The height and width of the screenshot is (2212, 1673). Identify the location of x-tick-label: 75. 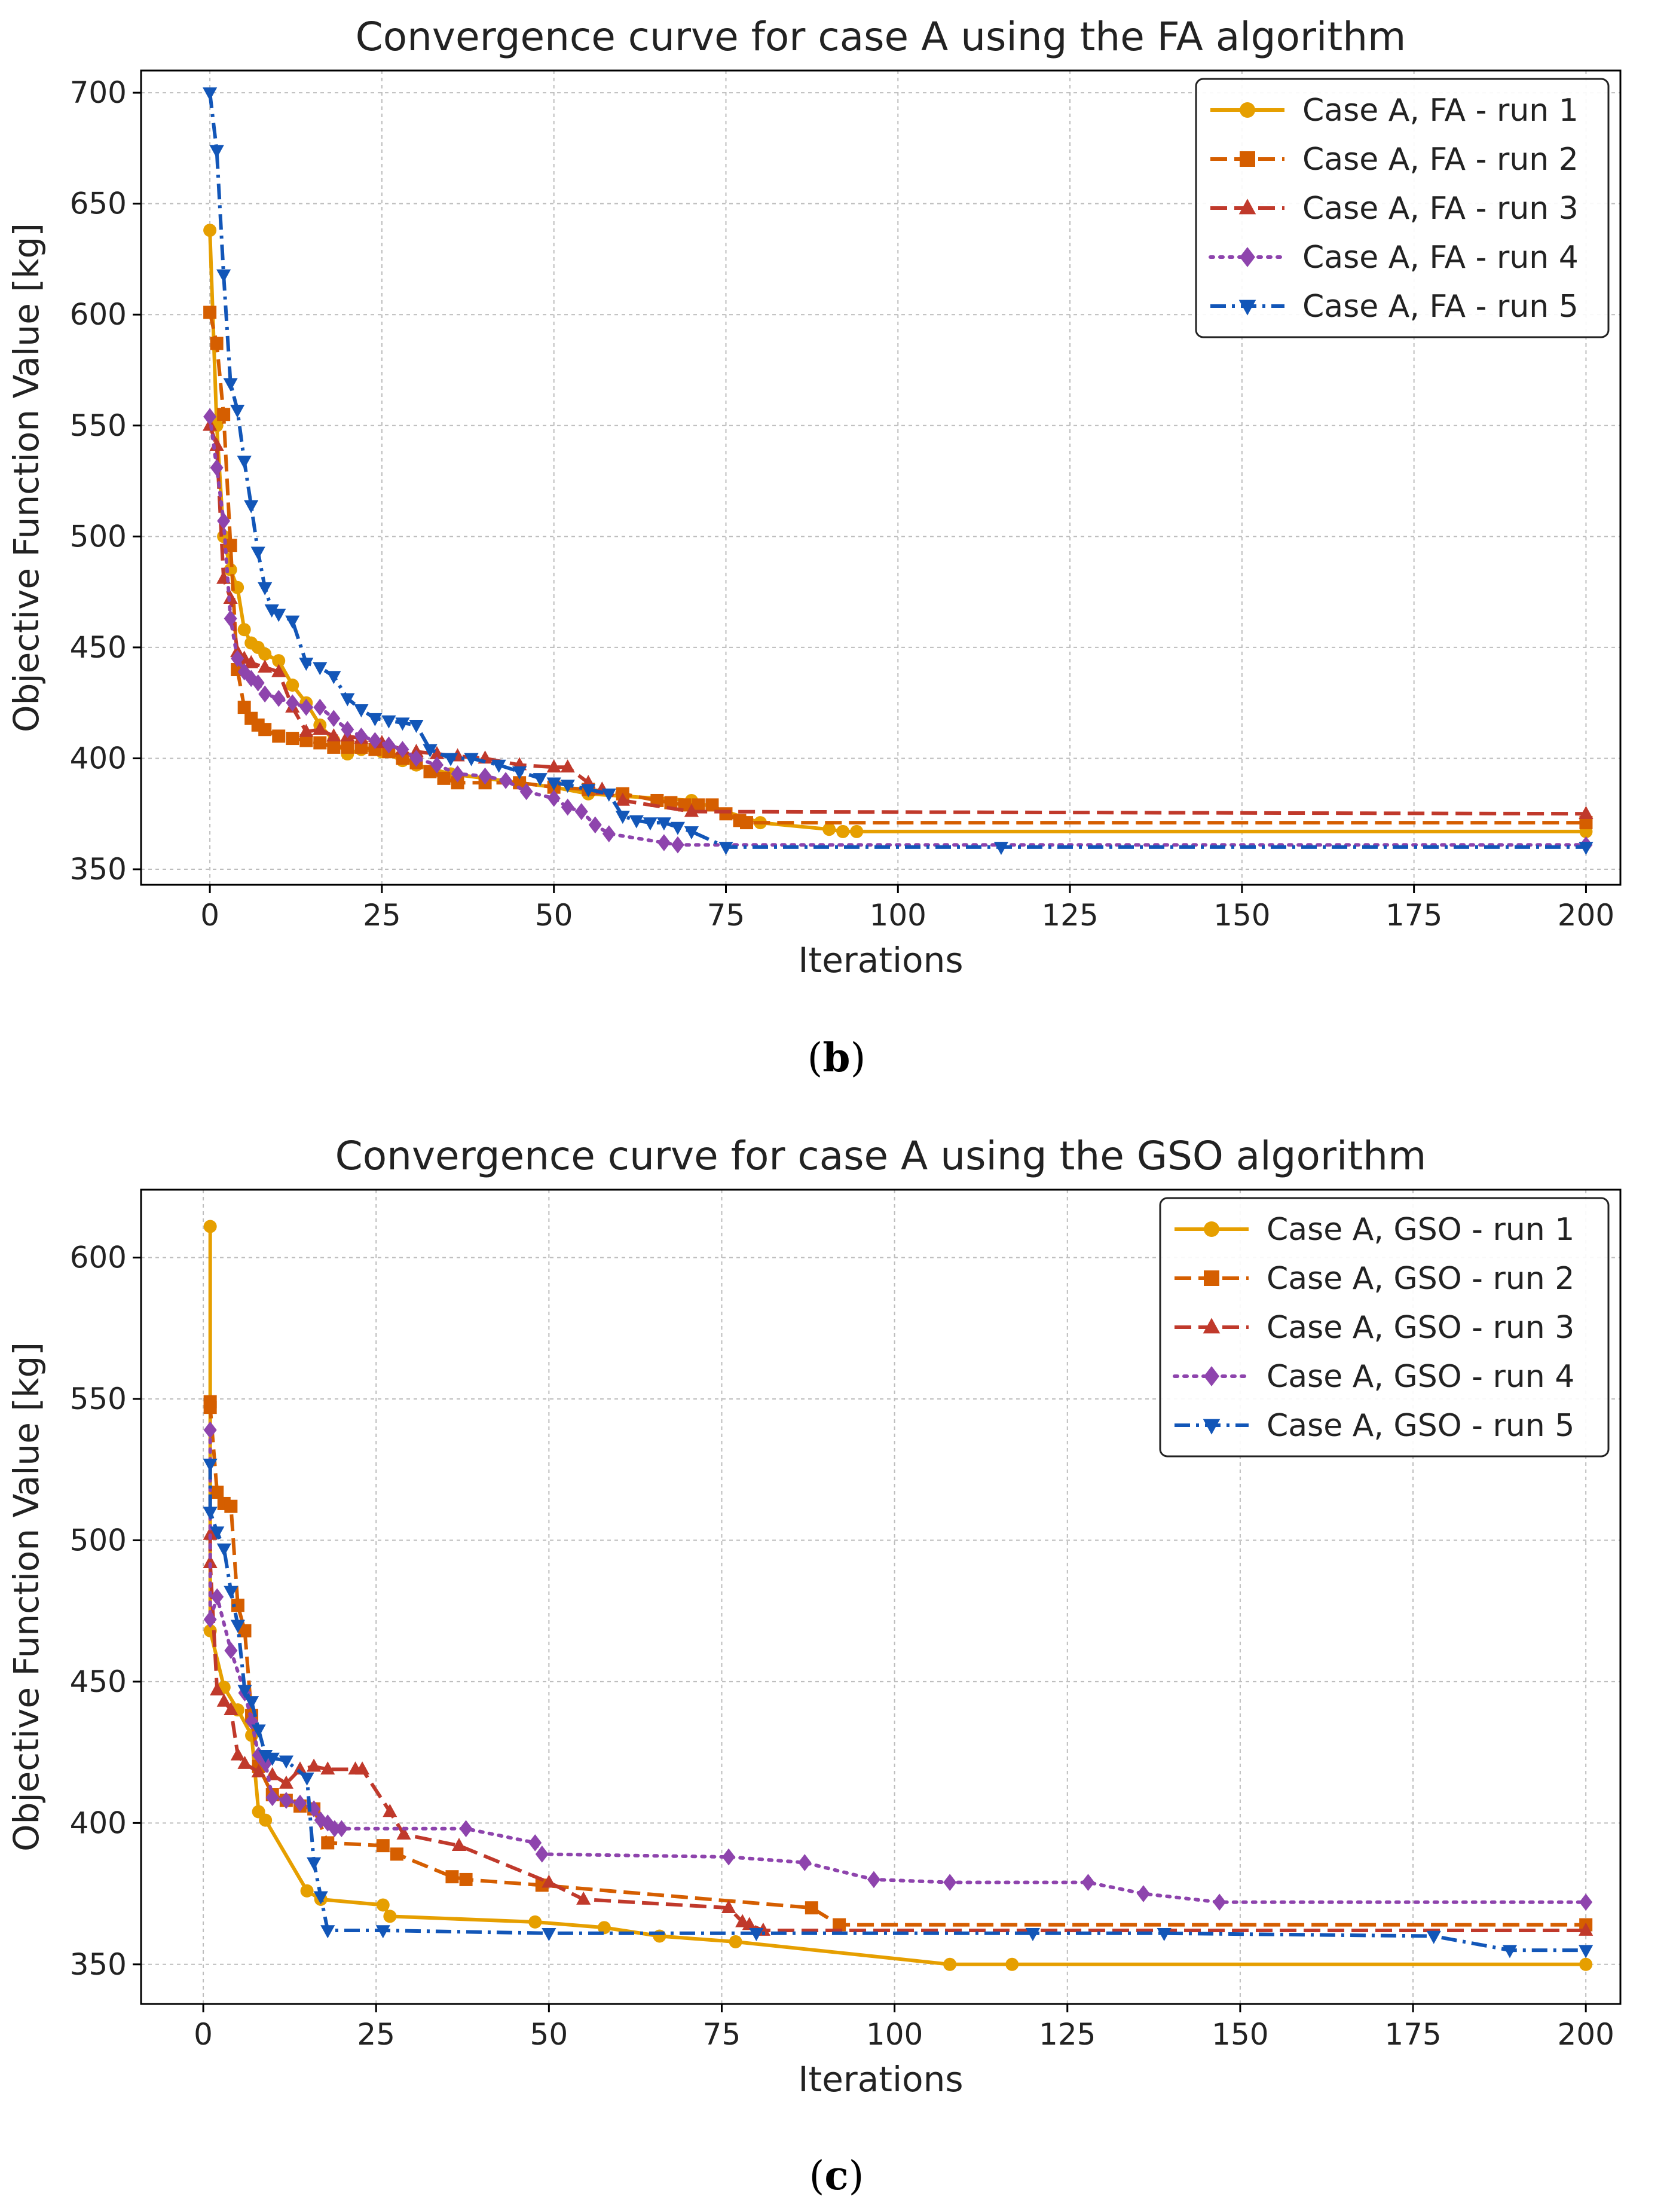
(722, 2035).